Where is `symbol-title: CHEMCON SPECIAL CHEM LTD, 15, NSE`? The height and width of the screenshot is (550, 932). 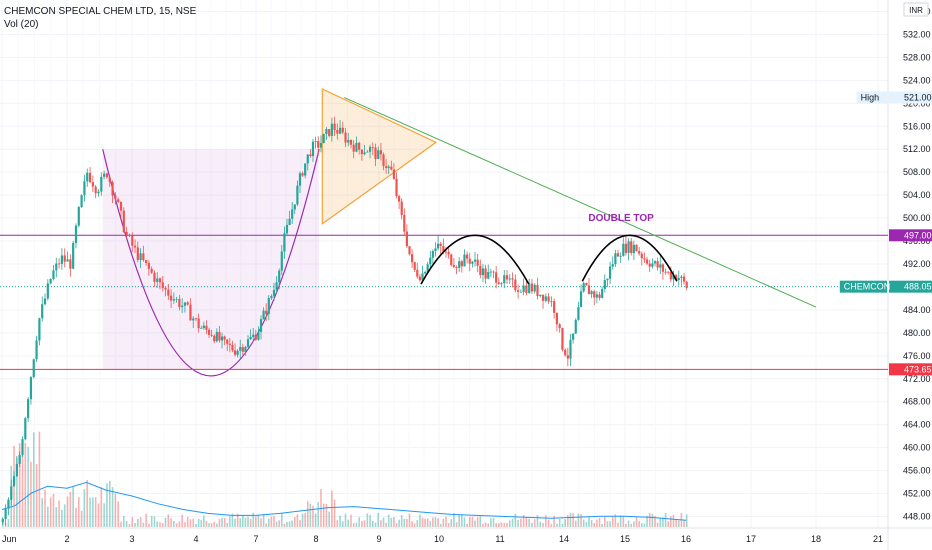
symbol-title: CHEMCON SPECIAL CHEM LTD, 15, NSE is located at coordinates (100, 11).